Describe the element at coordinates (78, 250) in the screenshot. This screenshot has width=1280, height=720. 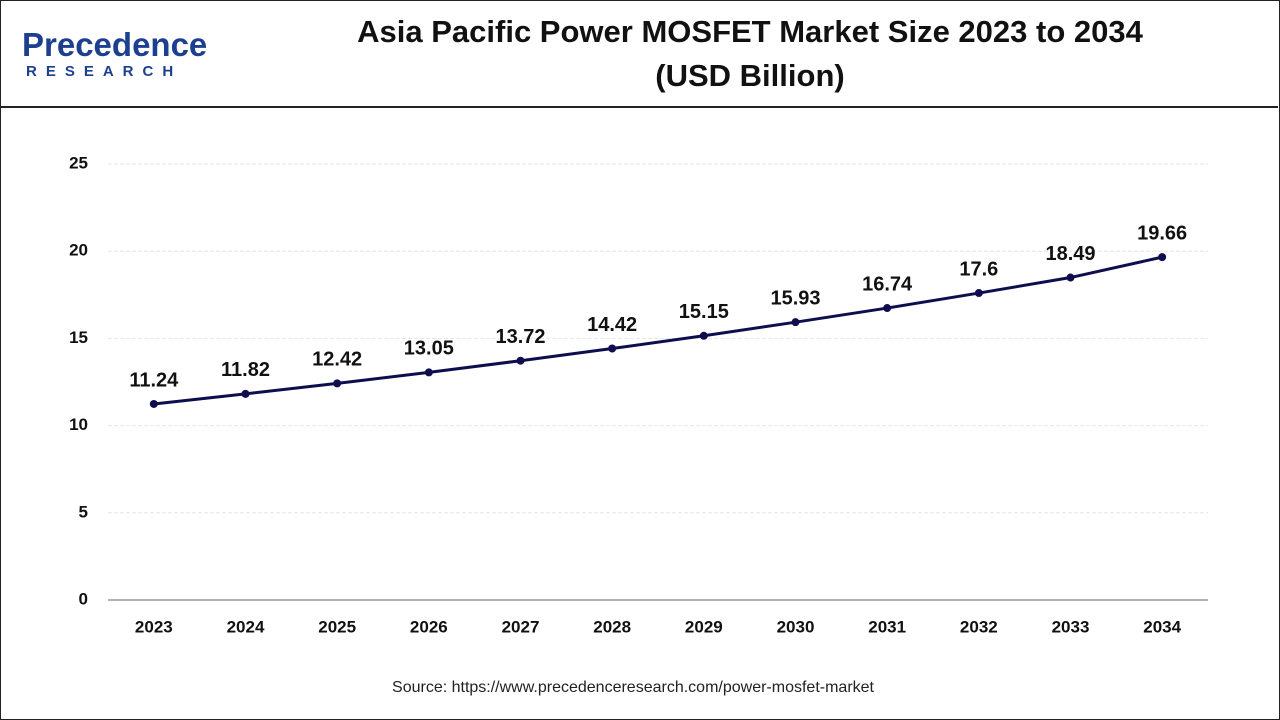
I see `y-tick-label: 20` at that location.